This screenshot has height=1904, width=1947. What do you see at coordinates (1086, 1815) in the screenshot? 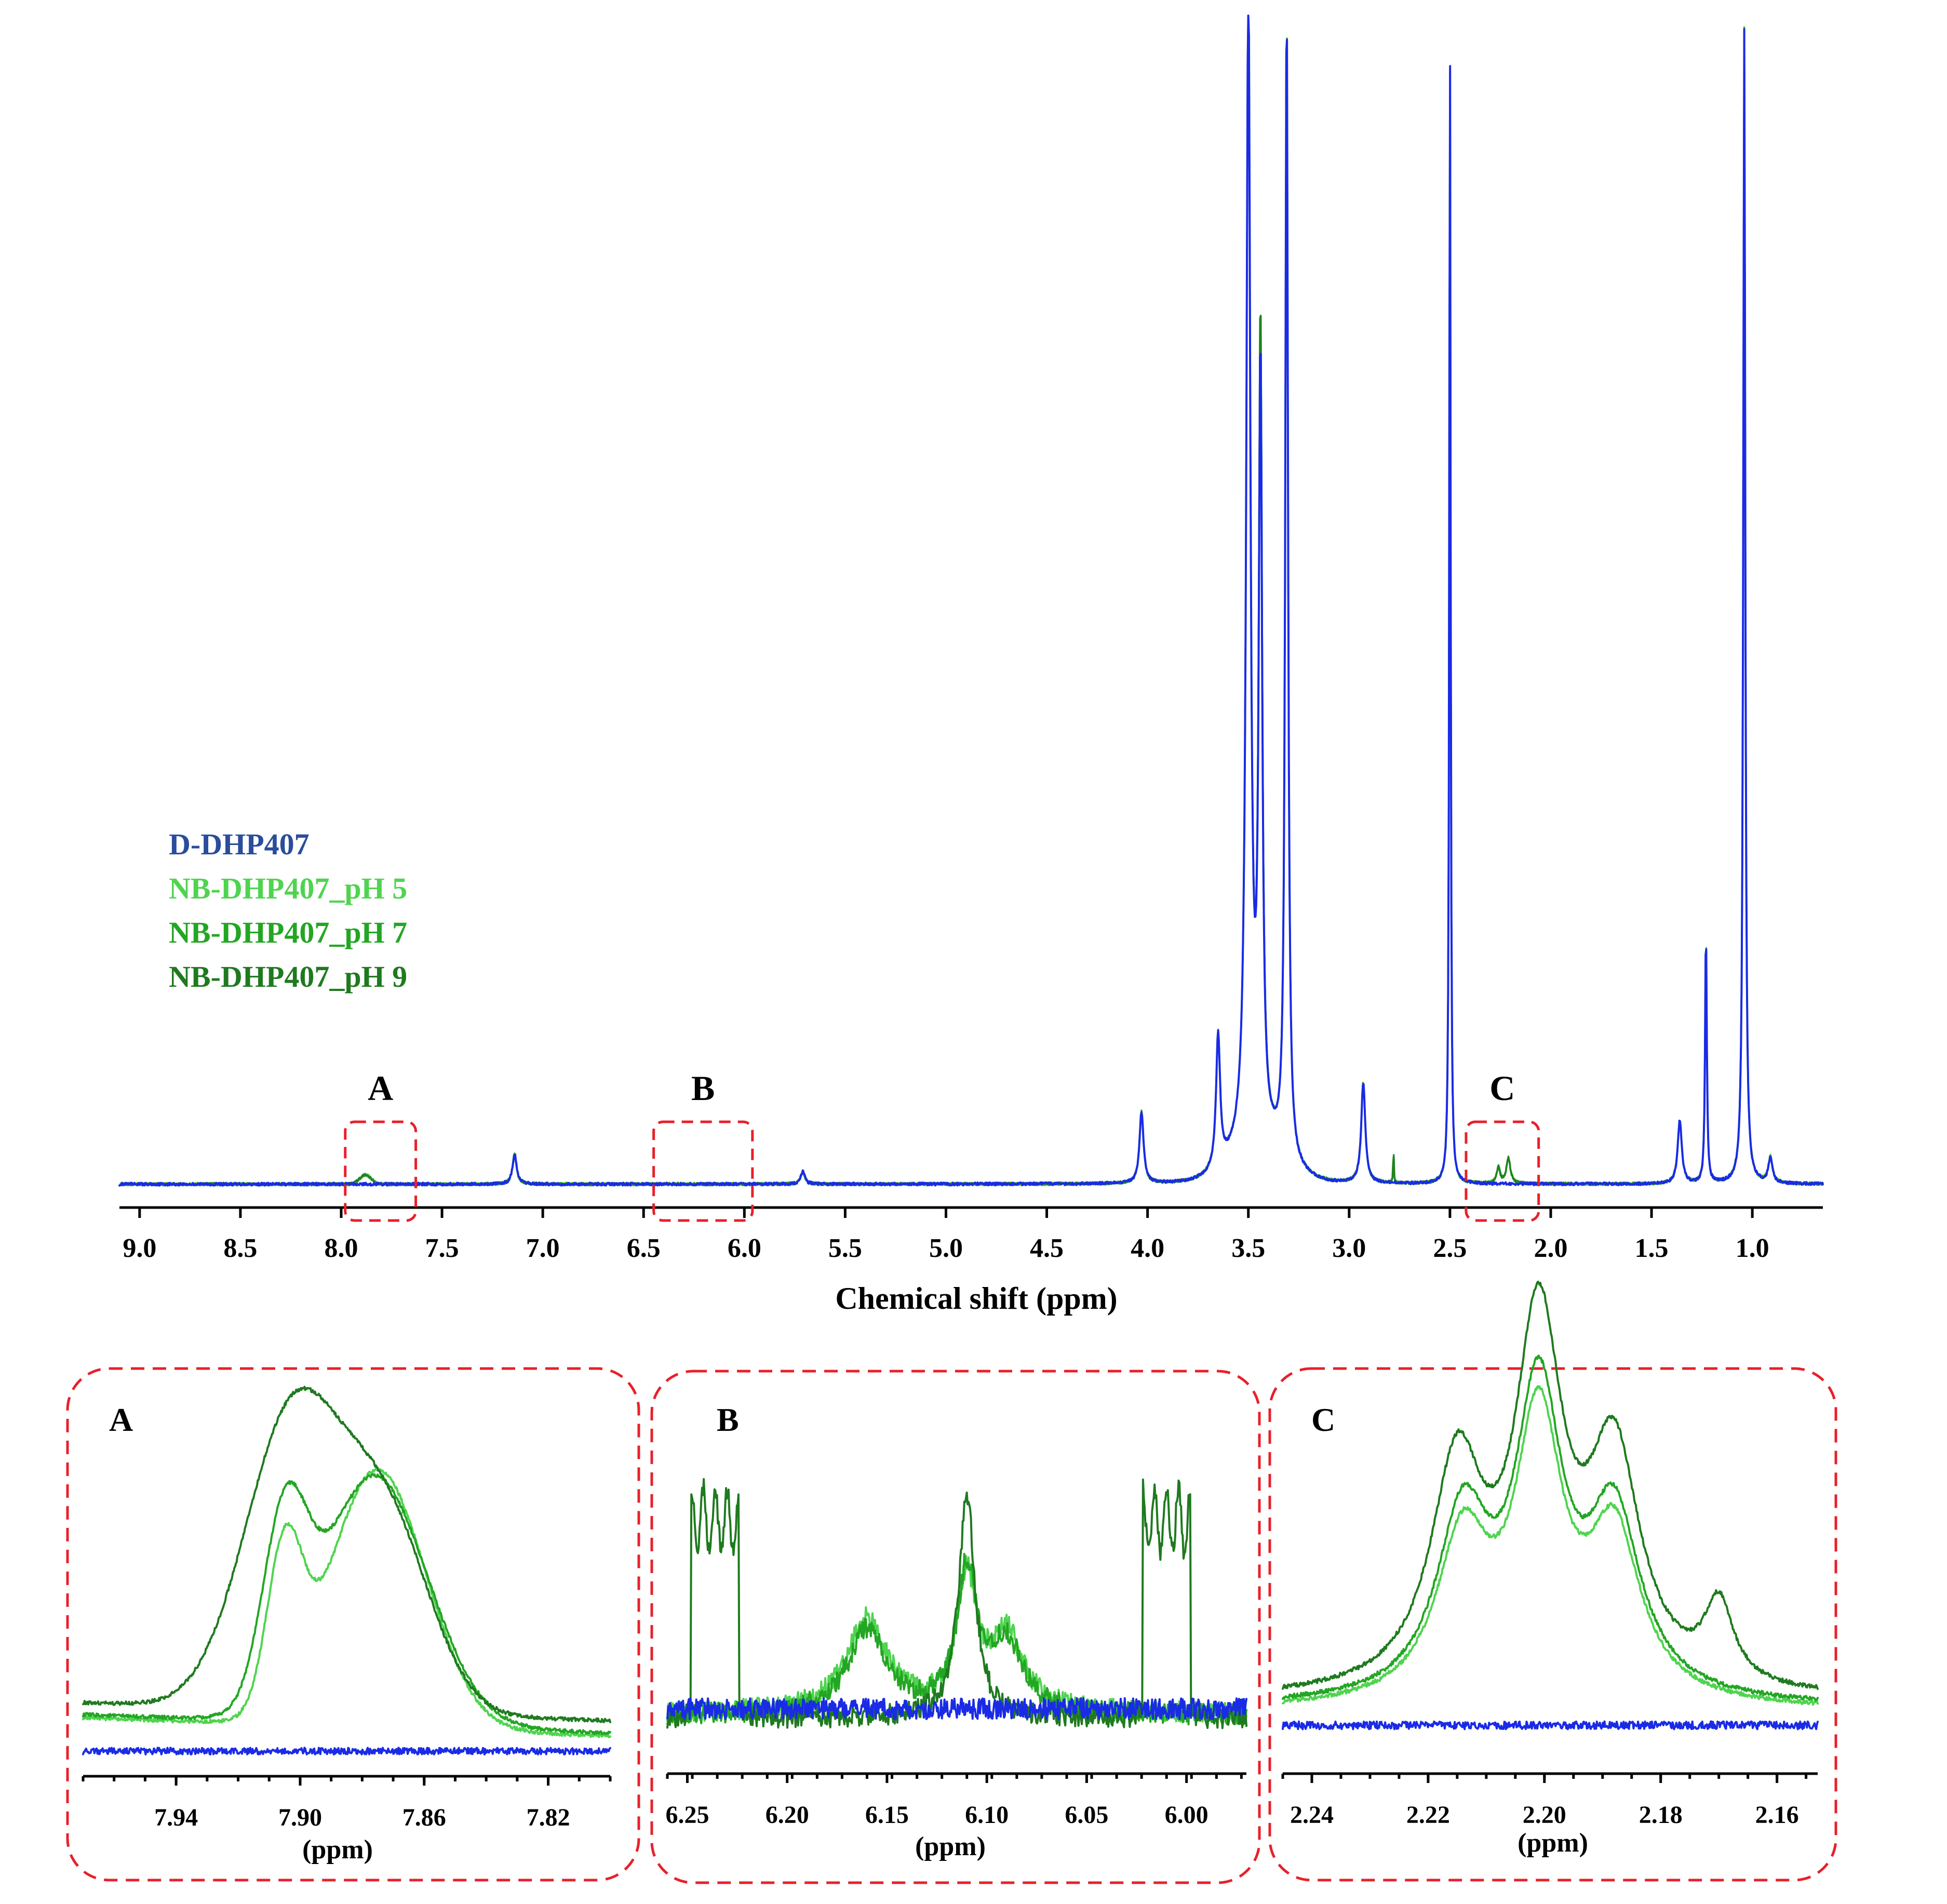
I see `inset-b-tick-label-4: 6.05` at bounding box center [1086, 1815].